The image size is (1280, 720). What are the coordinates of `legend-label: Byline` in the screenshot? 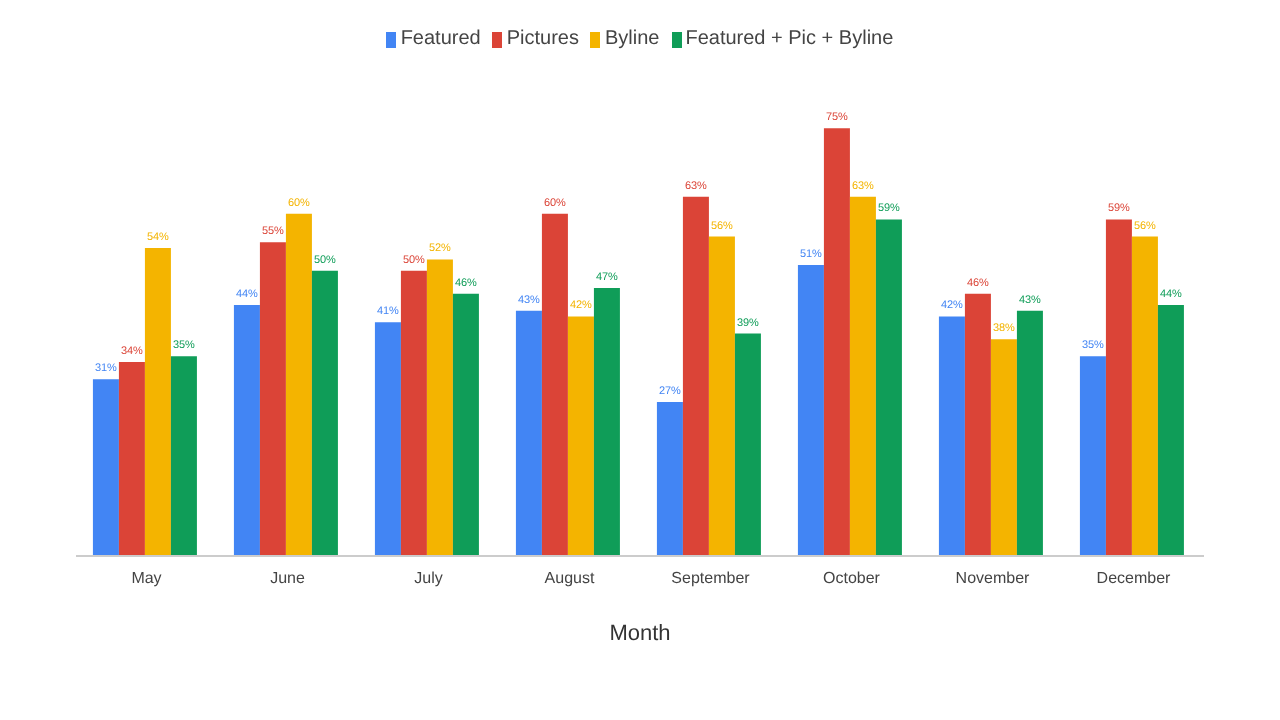 It's located at (631, 39).